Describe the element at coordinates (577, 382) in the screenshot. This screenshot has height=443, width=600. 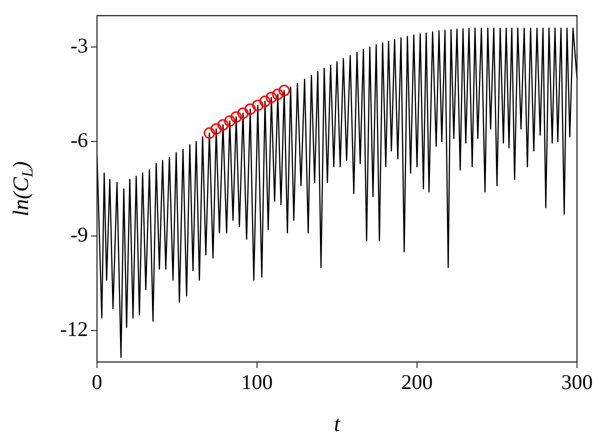
I see `x-tick-label: 300` at that location.